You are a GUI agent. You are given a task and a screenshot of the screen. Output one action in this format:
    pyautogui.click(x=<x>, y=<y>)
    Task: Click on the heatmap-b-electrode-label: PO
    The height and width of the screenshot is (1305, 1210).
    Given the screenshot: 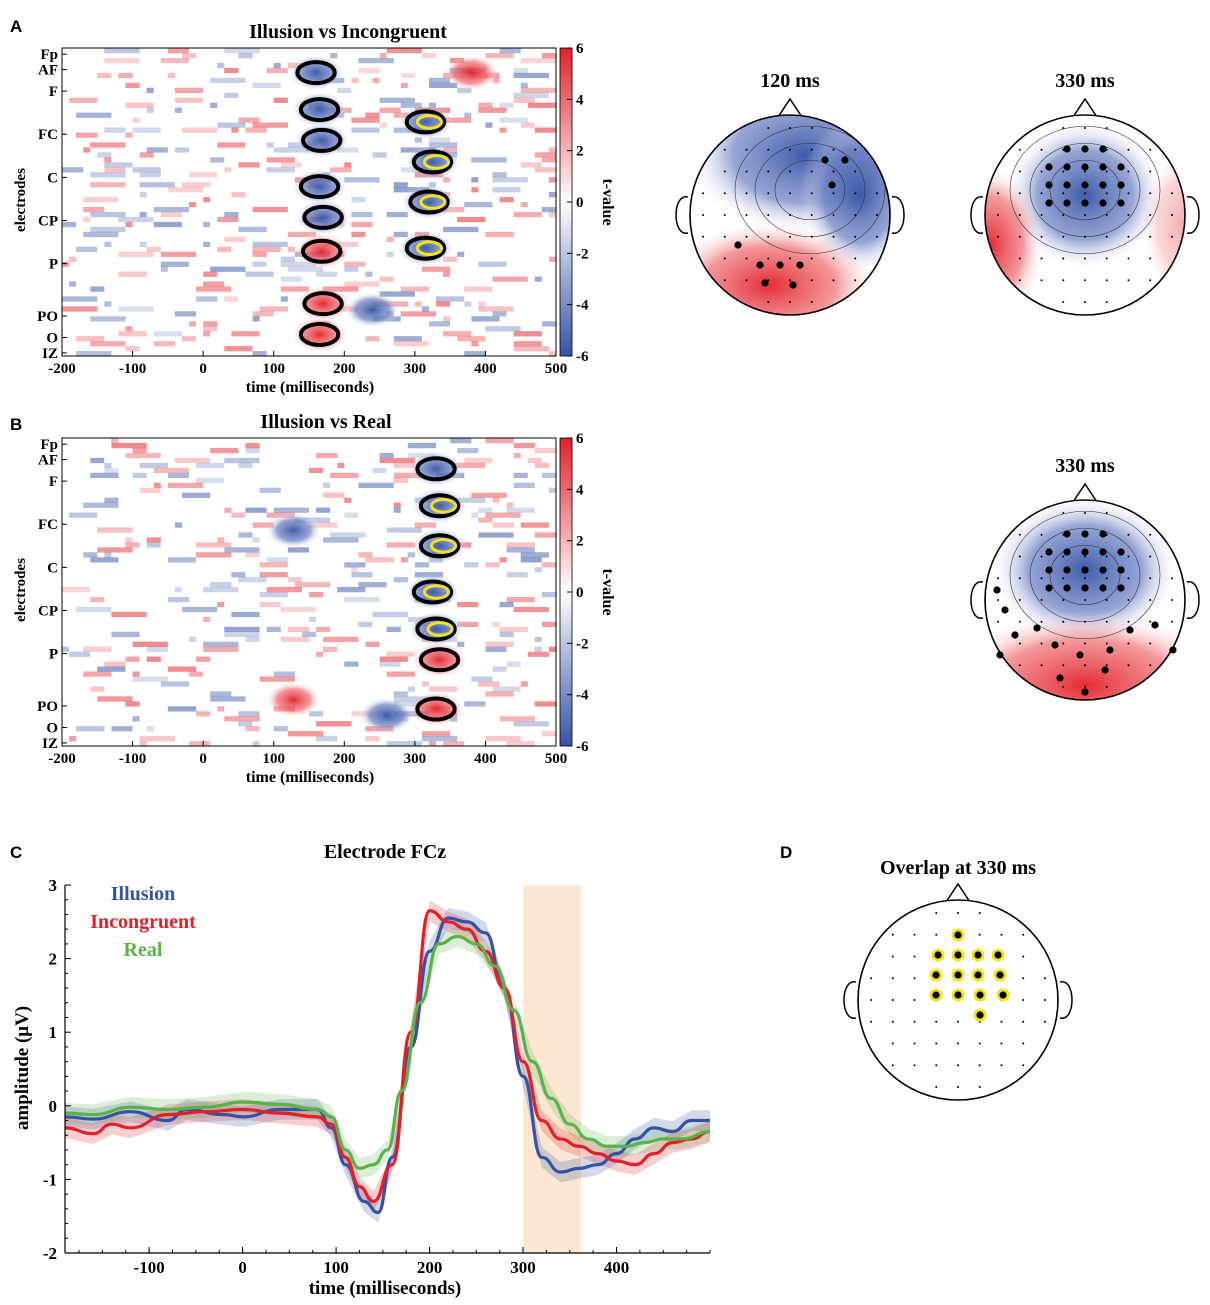 What is the action you would take?
    pyautogui.click(x=47, y=707)
    